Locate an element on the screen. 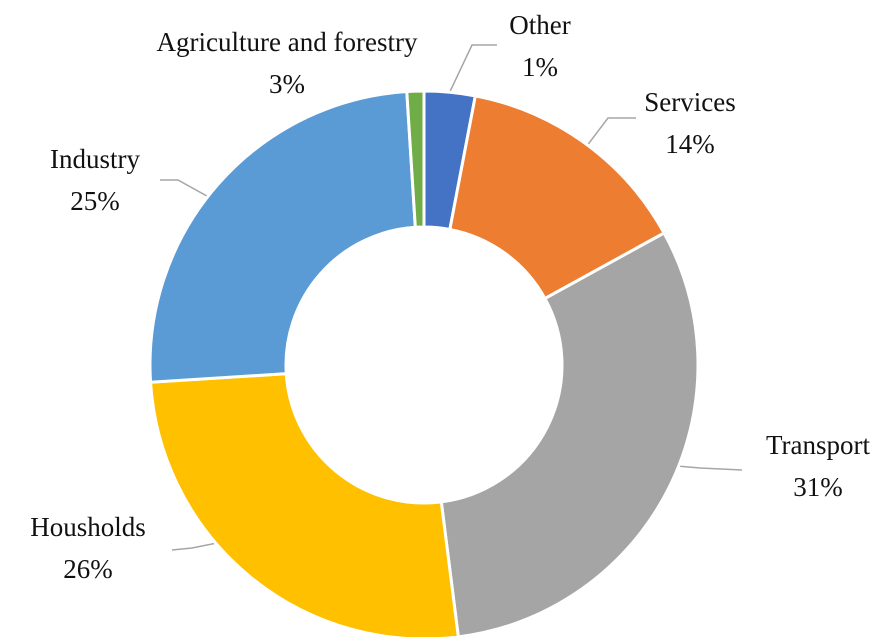 The image size is (886, 637). category-label: Services is located at coordinates (689, 102).